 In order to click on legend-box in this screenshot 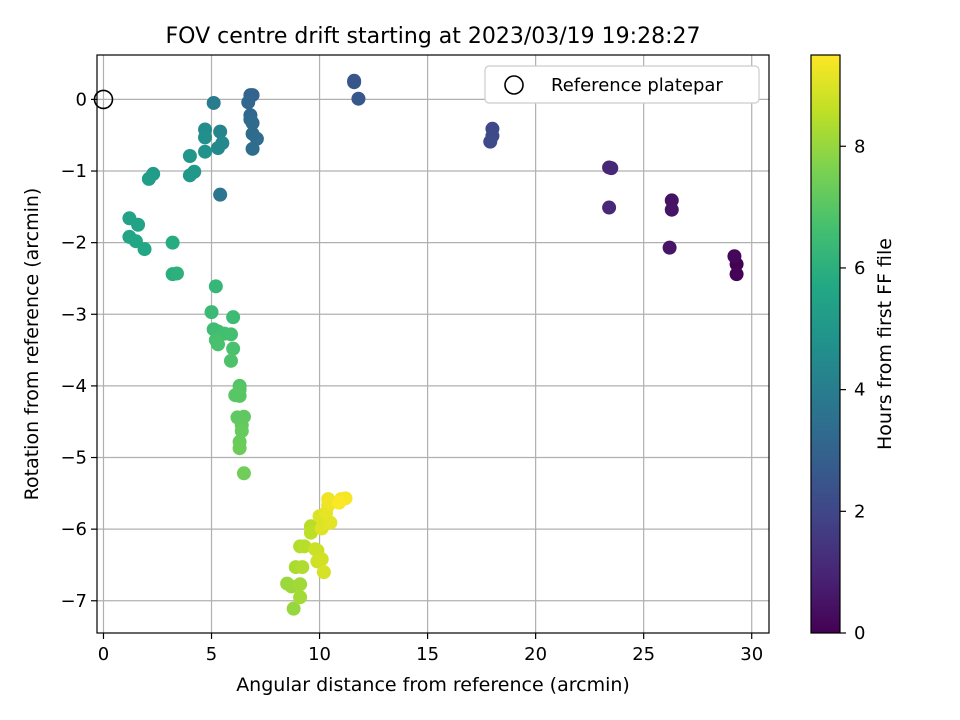, I will do `click(622, 84)`.